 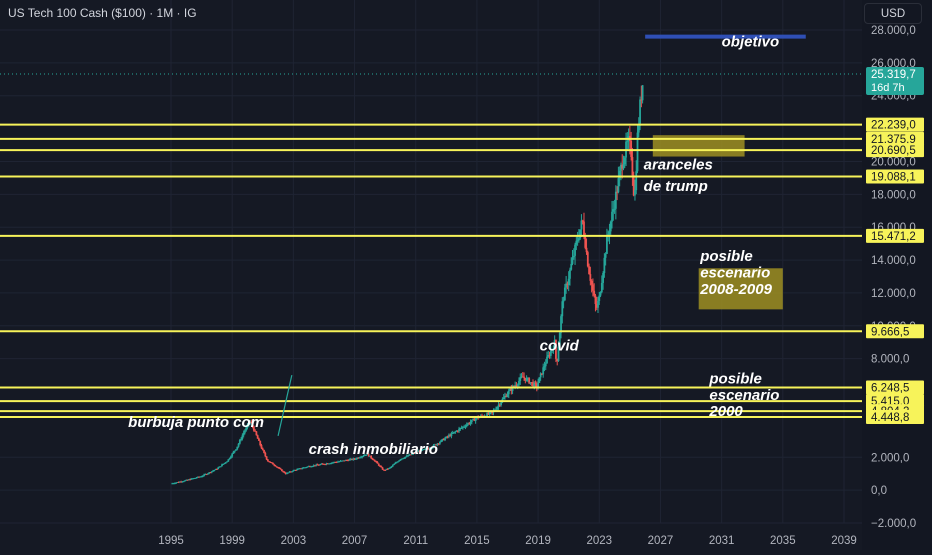 I want to click on currency-selector: USD, so click(x=893, y=13).